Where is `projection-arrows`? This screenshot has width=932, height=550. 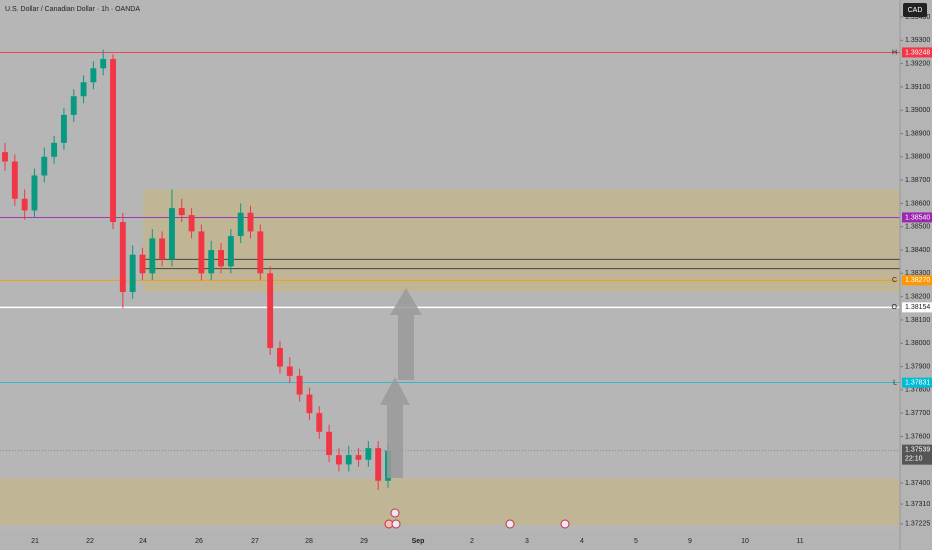 projection-arrows is located at coordinates (401, 383).